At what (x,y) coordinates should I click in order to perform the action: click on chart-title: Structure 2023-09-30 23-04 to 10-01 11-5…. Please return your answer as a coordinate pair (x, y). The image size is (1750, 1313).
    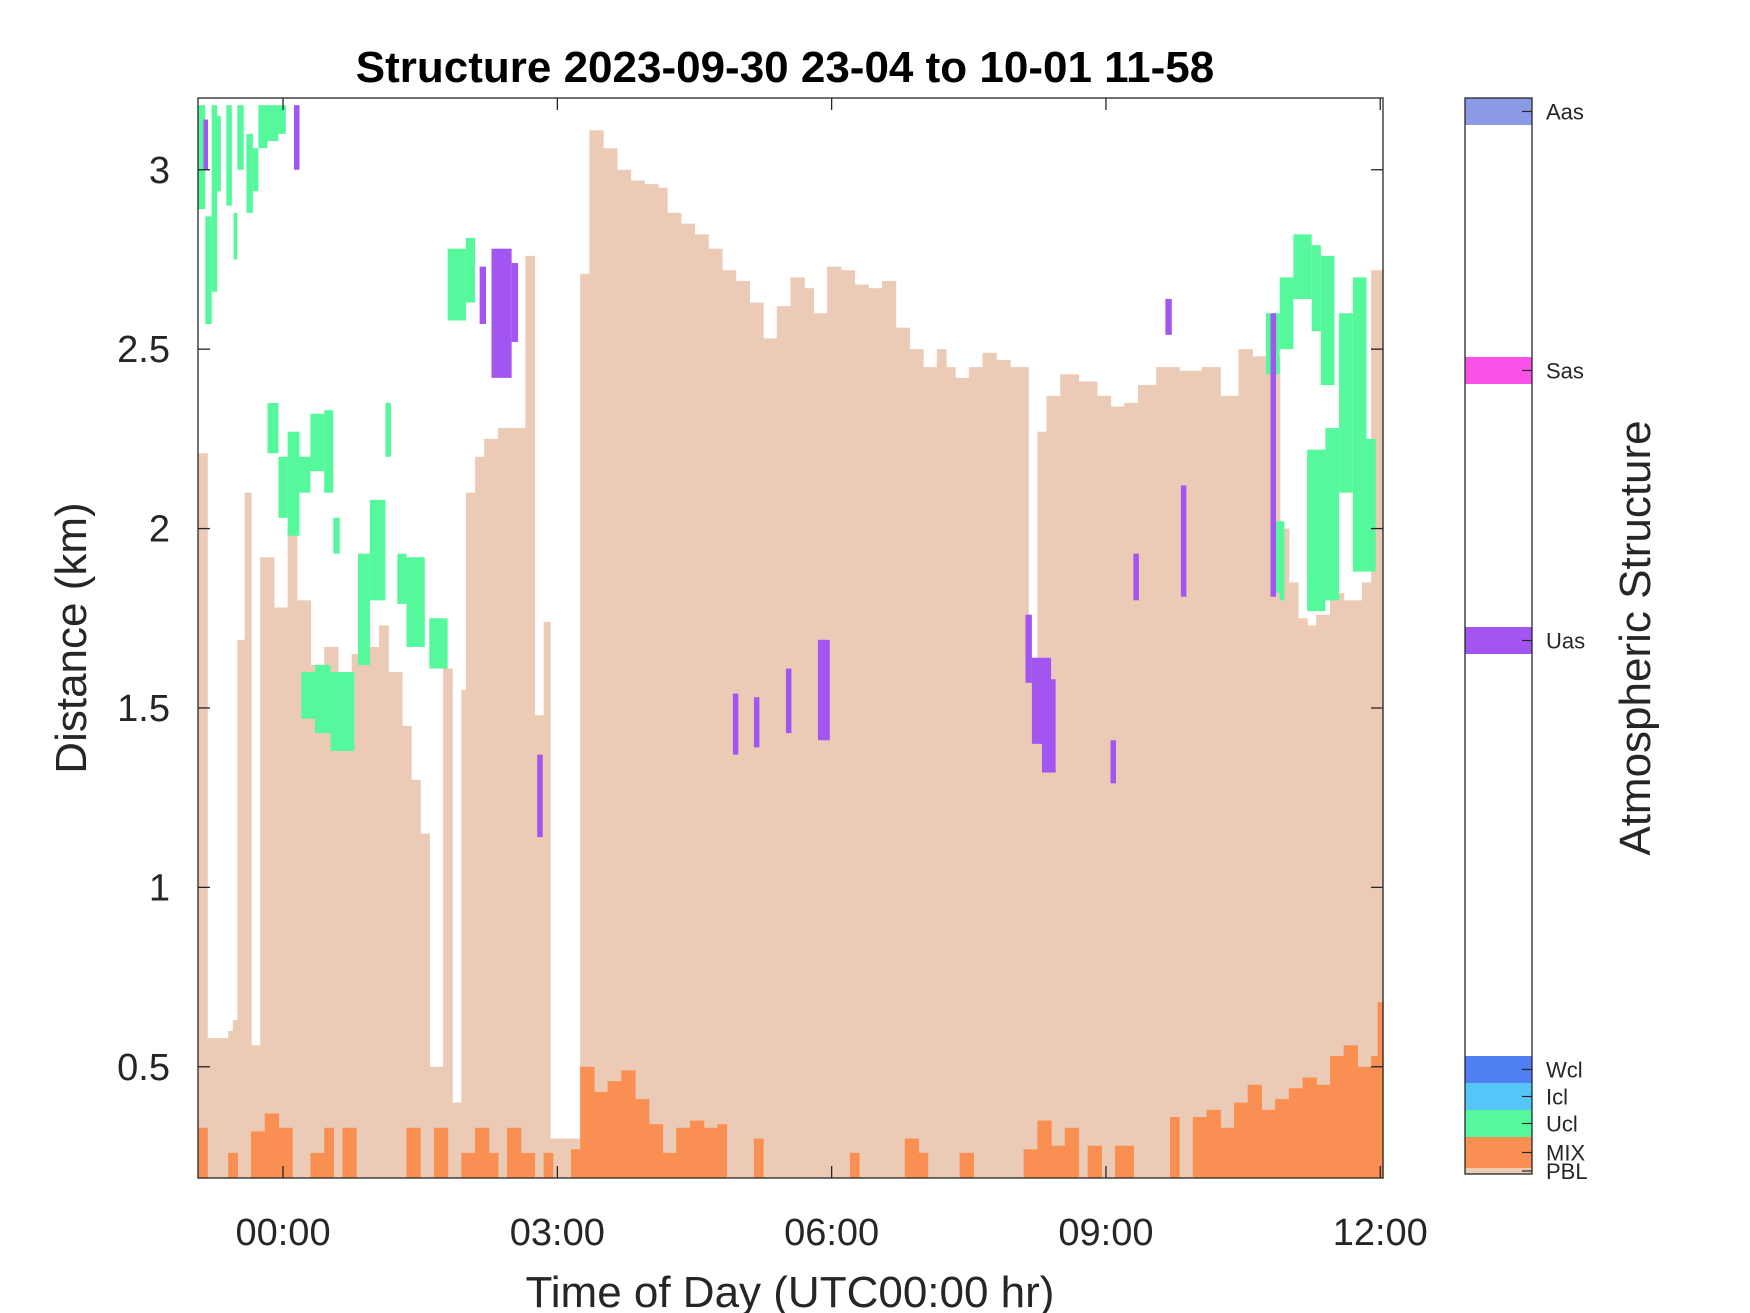
    Looking at the image, I should click on (785, 67).